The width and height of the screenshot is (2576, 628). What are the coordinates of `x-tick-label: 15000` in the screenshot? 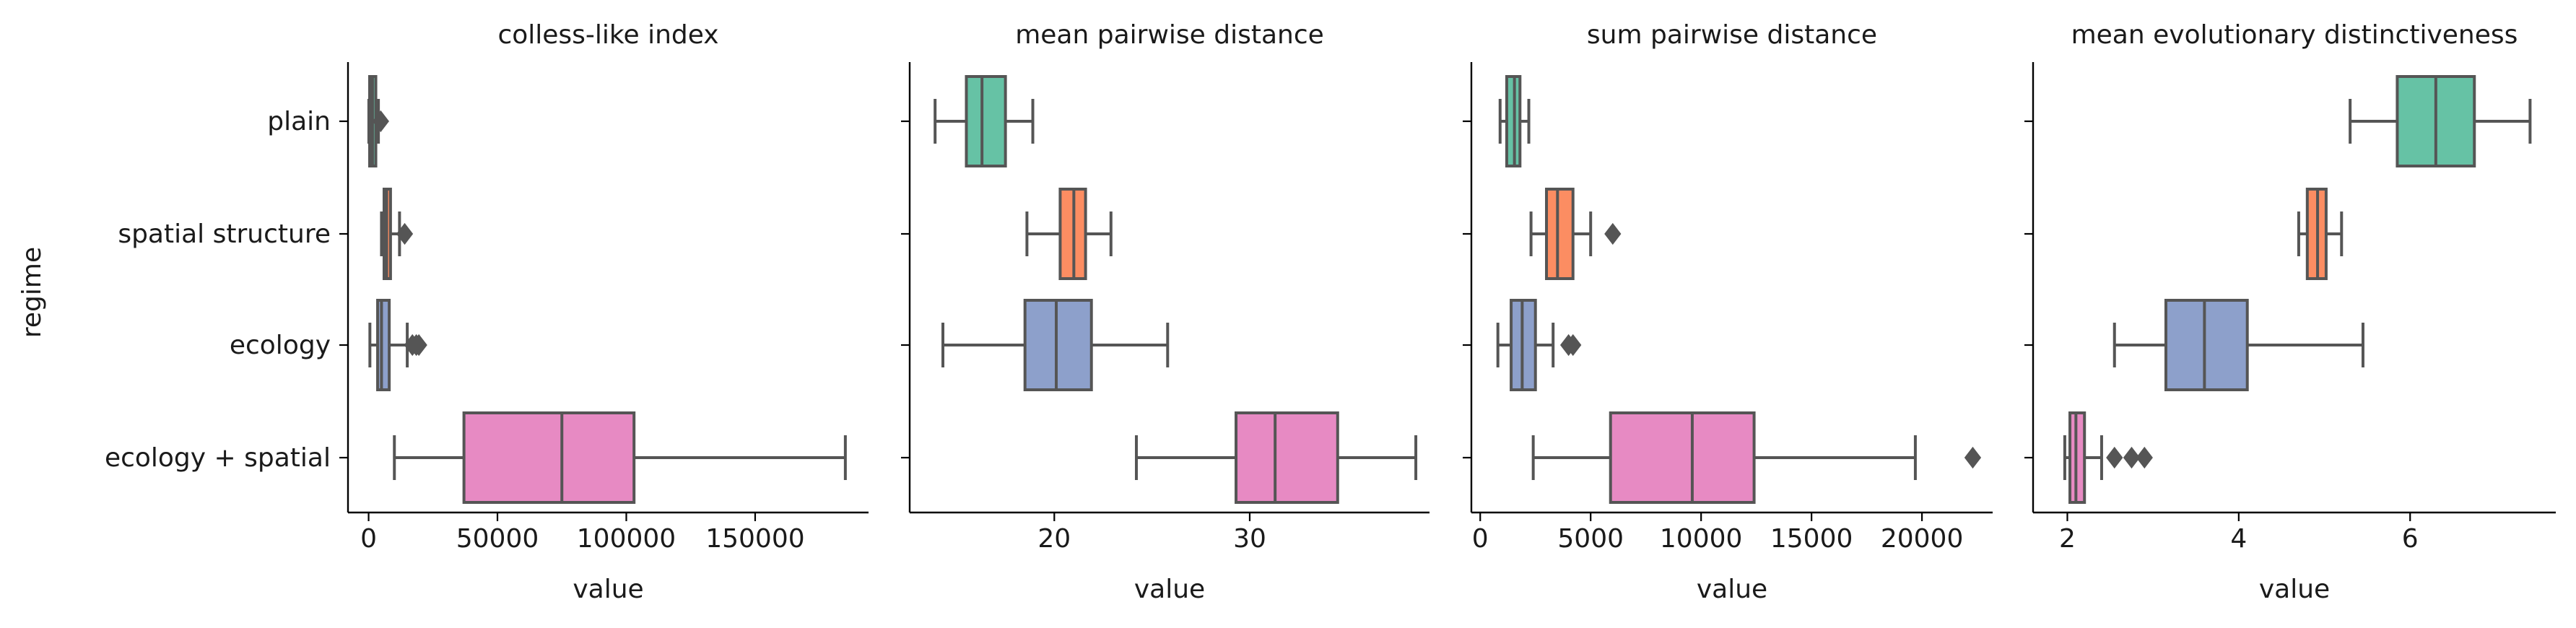 It's located at (1811, 539).